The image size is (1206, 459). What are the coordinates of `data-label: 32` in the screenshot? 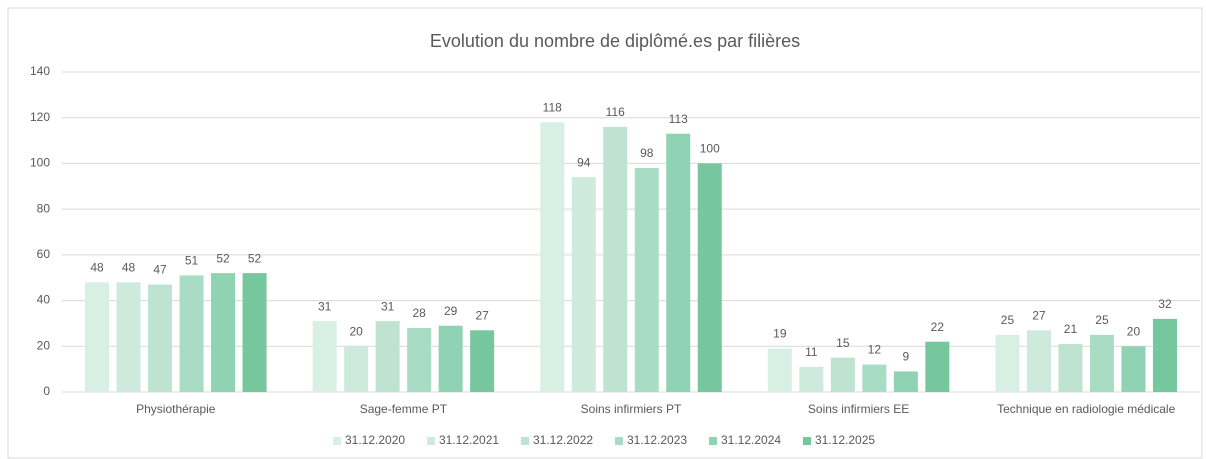 It's located at (1165, 304).